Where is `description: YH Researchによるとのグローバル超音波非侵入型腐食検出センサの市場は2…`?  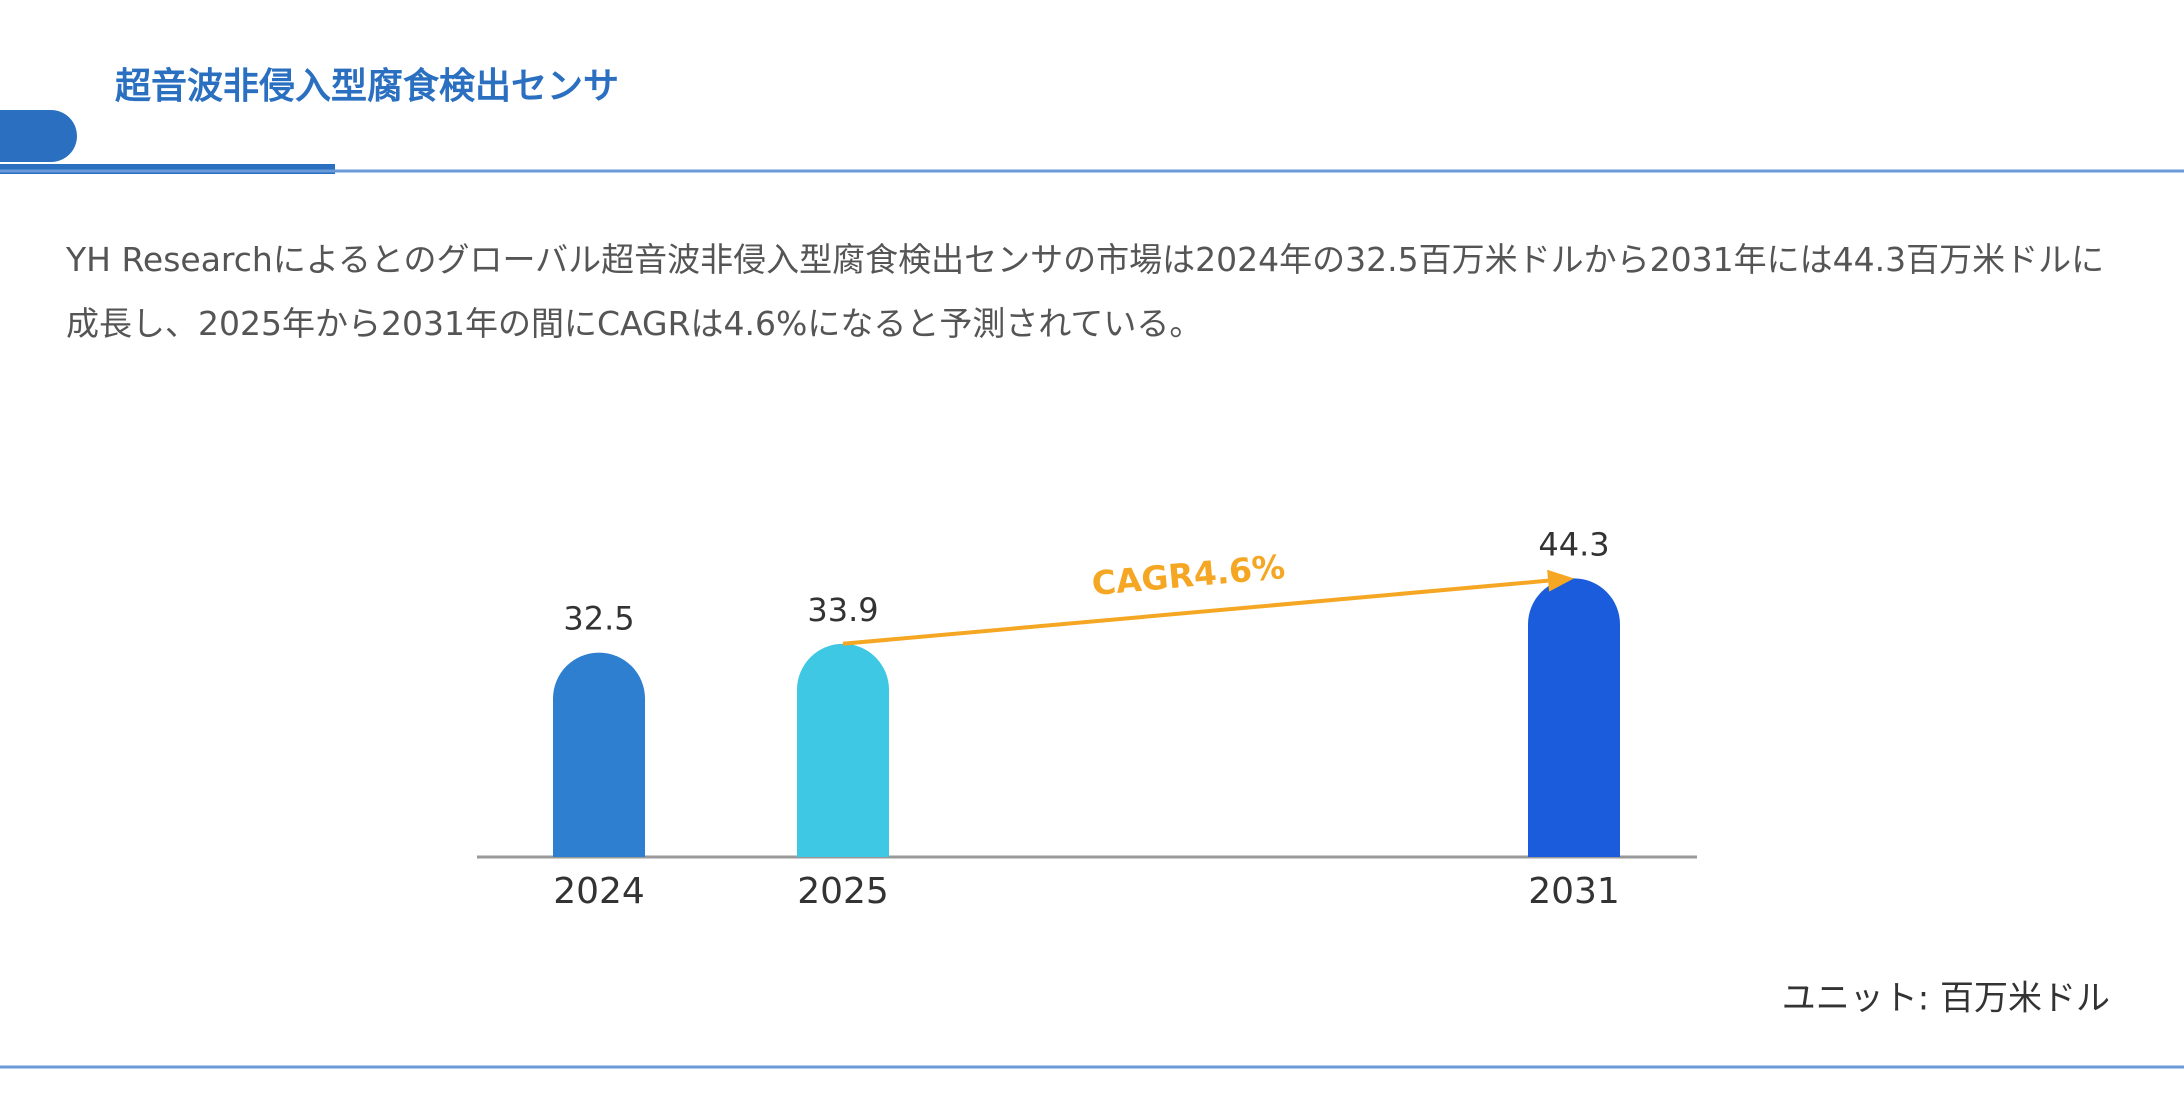 description: YH Researchによるとのグローバル超音波非侵入型腐食検出センサの市場は2… is located at coordinates (1085, 291).